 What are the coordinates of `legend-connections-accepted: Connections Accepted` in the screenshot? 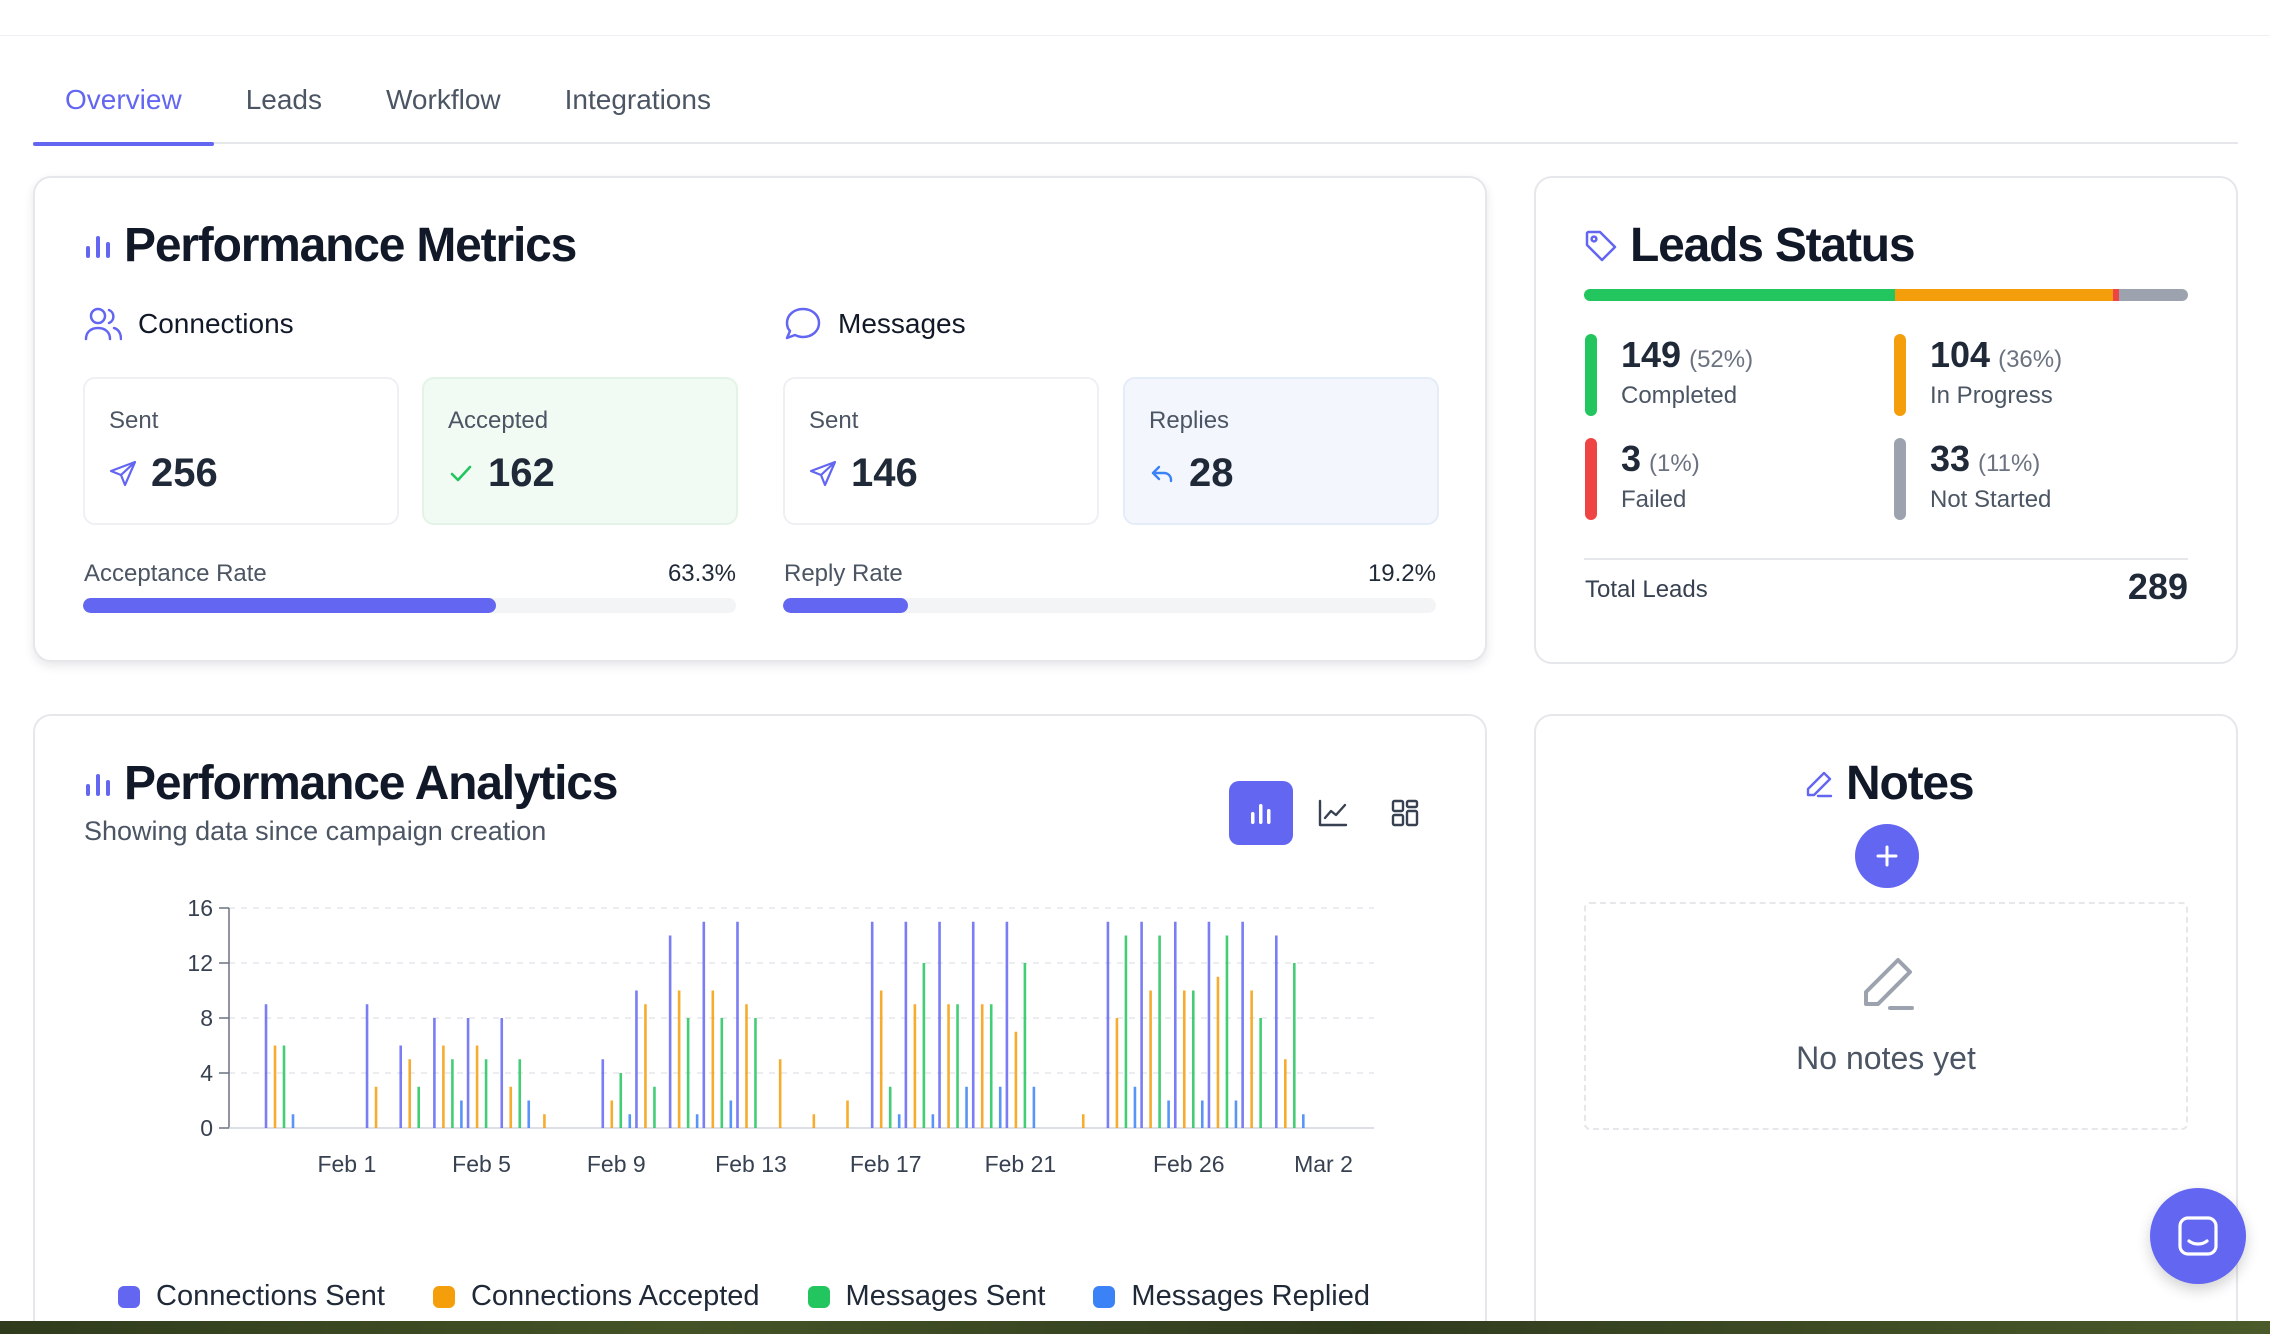 It's located at (596, 1296).